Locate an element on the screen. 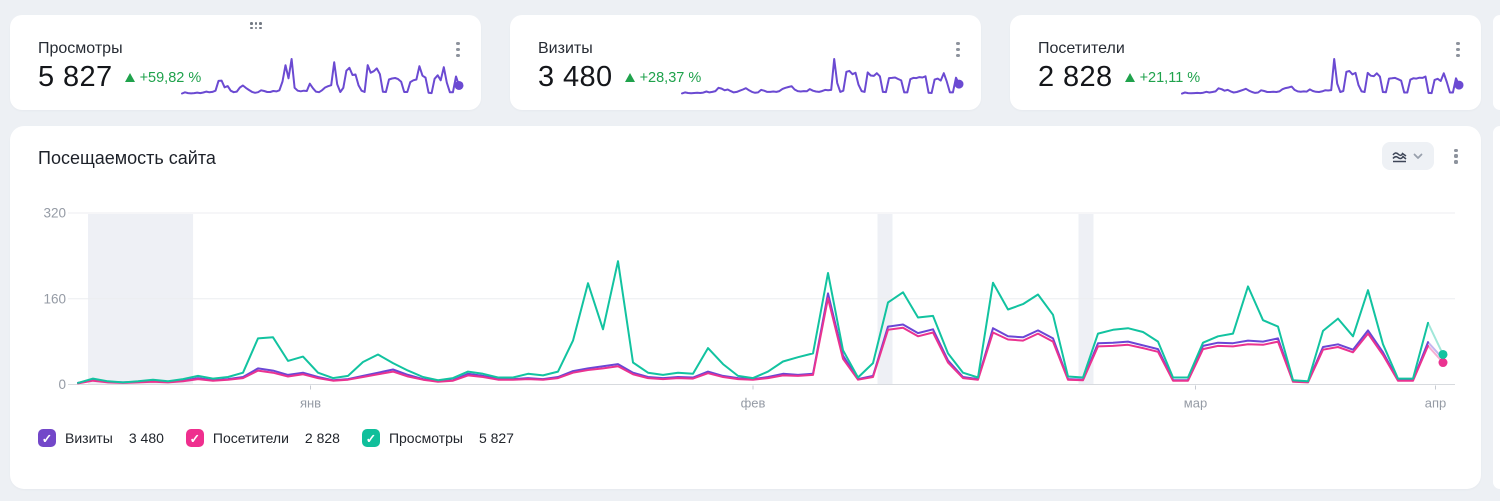 The height and width of the screenshot is (501, 1500). drag-handle-icon is located at coordinates (257, 26).